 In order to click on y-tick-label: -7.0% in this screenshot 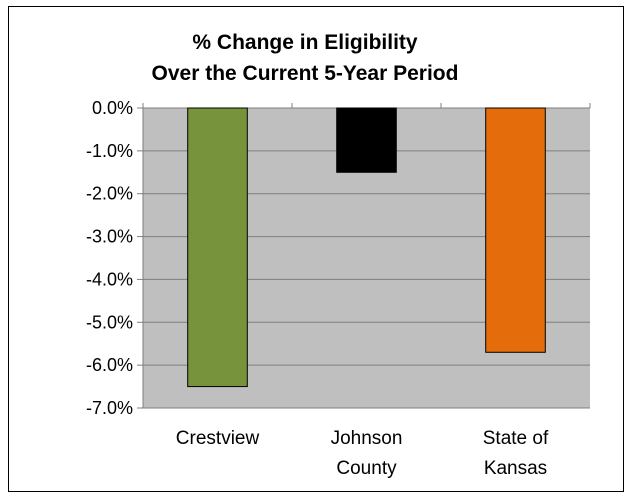, I will do `click(109, 408)`.